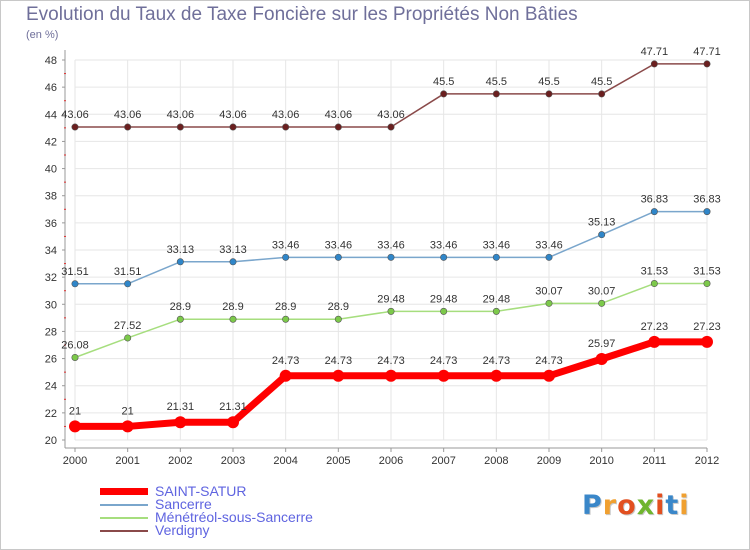 This screenshot has width=750, height=550. Describe the element at coordinates (549, 461) in the screenshot. I see `x-tick-label: 2009` at that location.